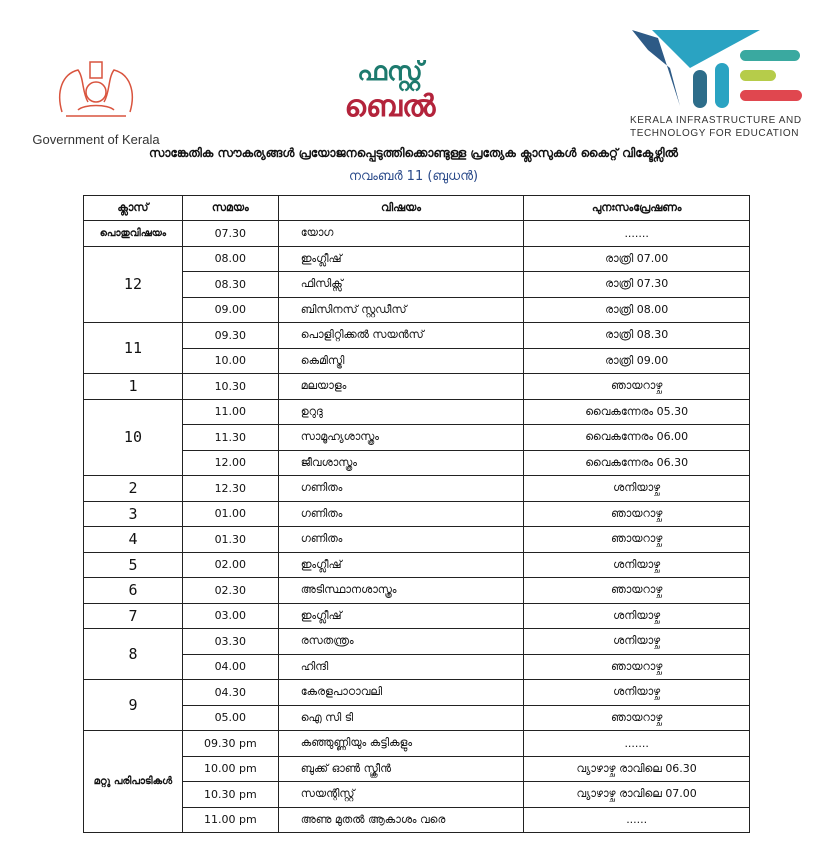  I want to click on rebroadcast-cell: വൈകന്നേരം 05.30, so click(636, 411).